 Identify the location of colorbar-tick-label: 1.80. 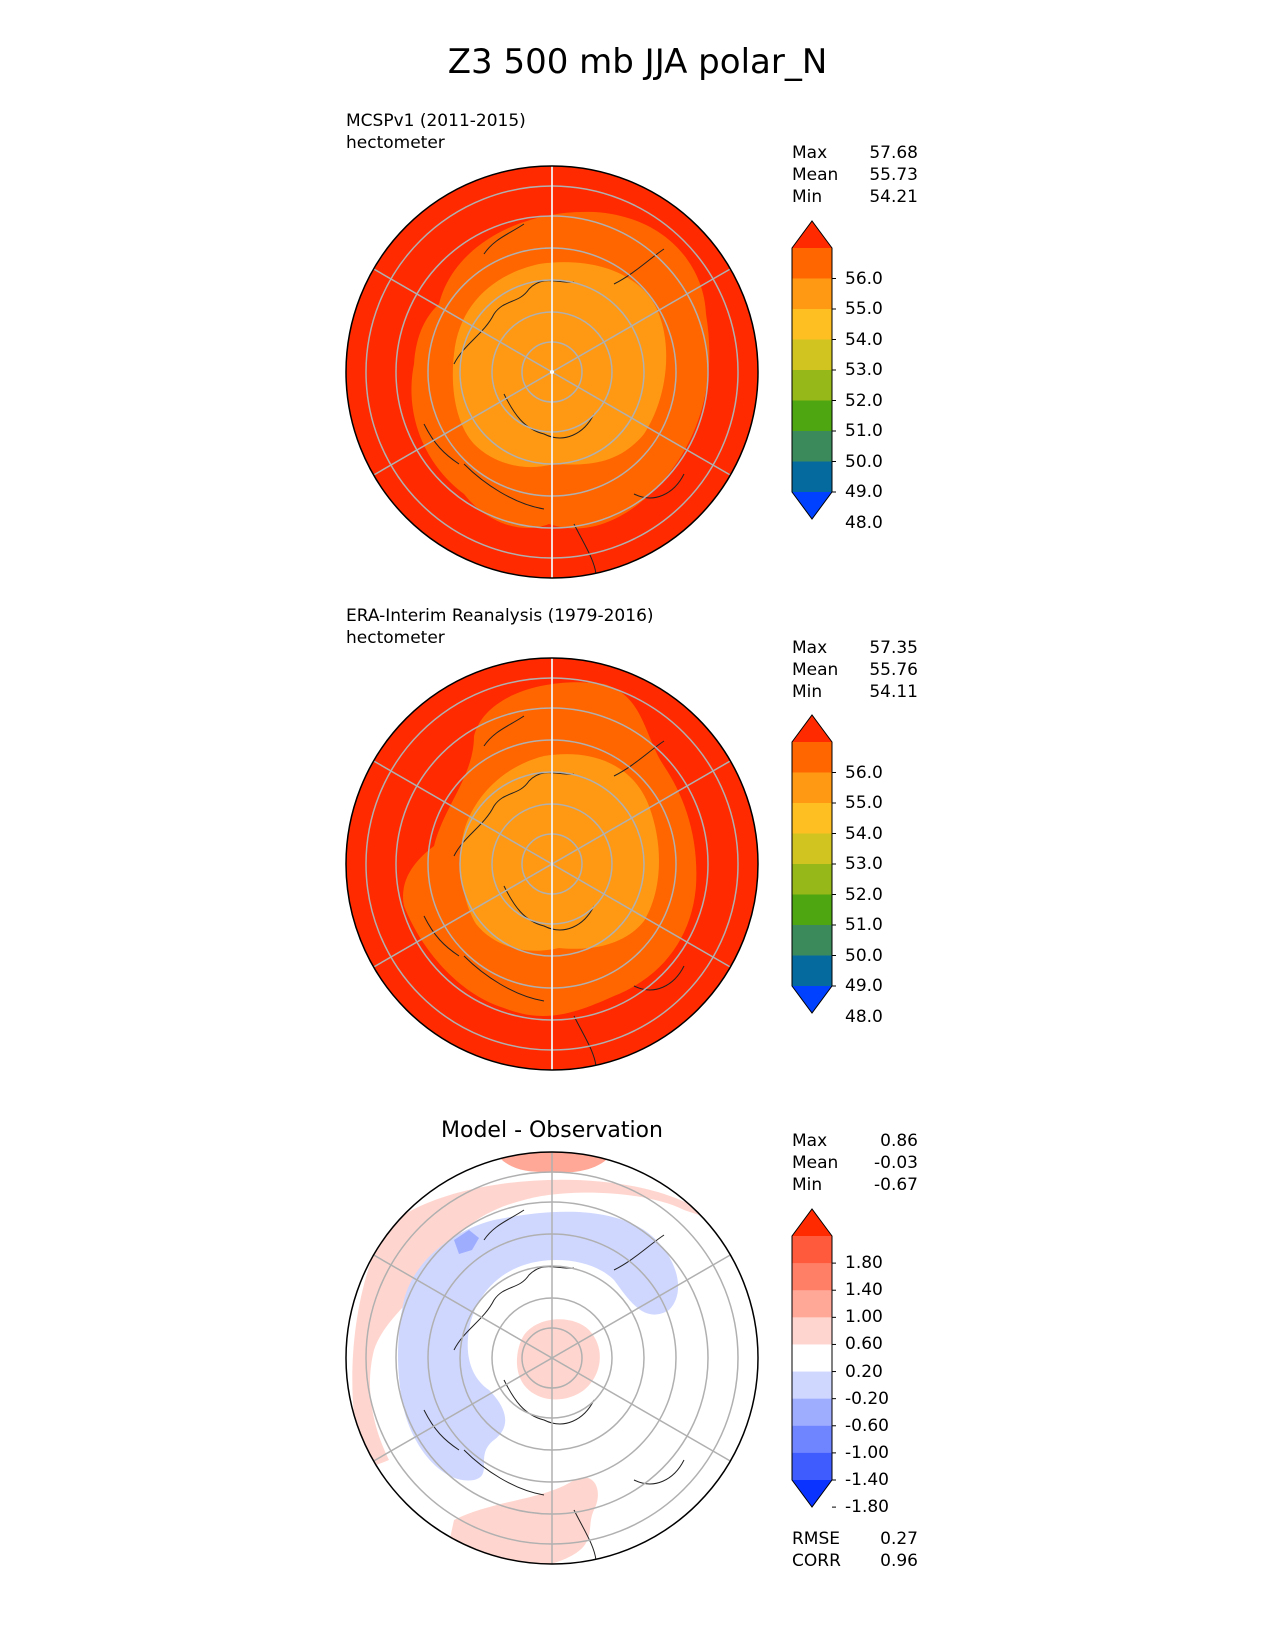
(864, 1263).